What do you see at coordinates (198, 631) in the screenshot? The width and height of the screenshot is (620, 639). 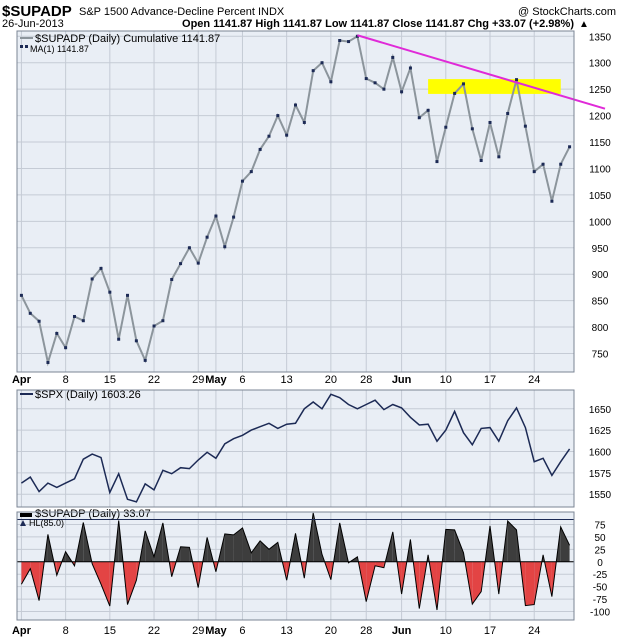 I see `x-label-bottom: 29` at bounding box center [198, 631].